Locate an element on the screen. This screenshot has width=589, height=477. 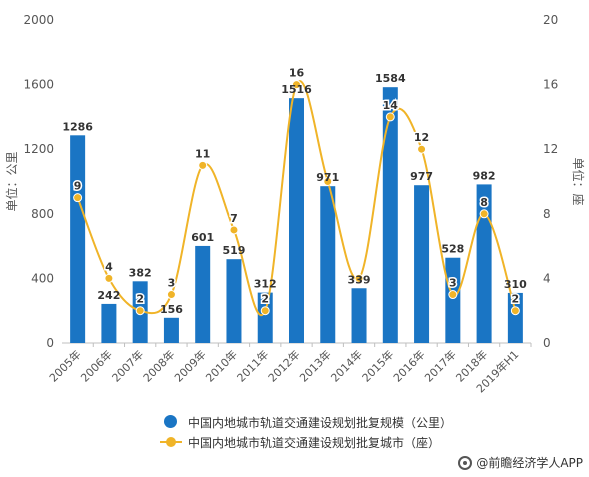
bar-value-label: 1584 is located at coordinates (390, 78).